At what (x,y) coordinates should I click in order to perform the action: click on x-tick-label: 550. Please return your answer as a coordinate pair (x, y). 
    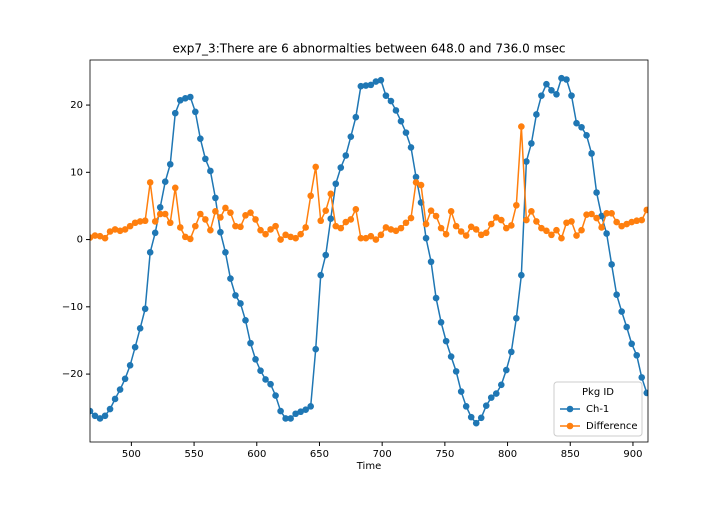
    Looking at the image, I should click on (194, 454).